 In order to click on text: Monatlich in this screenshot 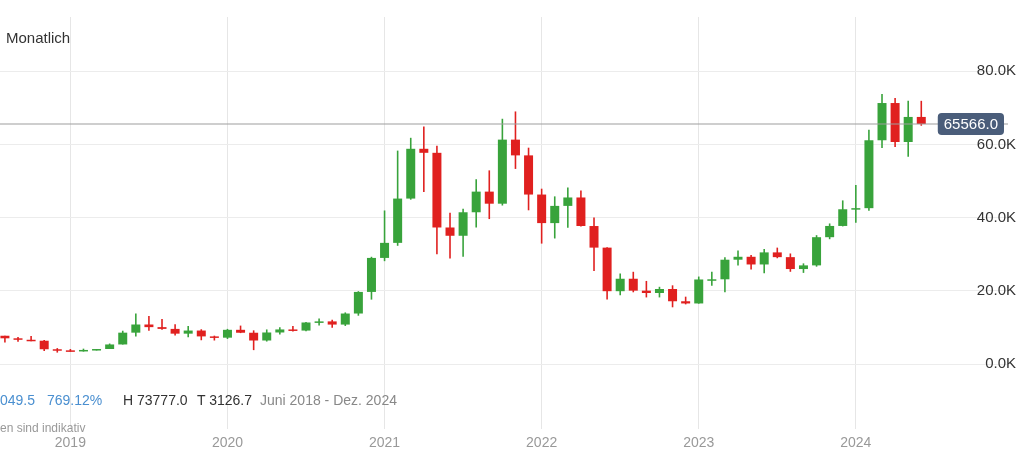, I will do `click(38, 37)`.